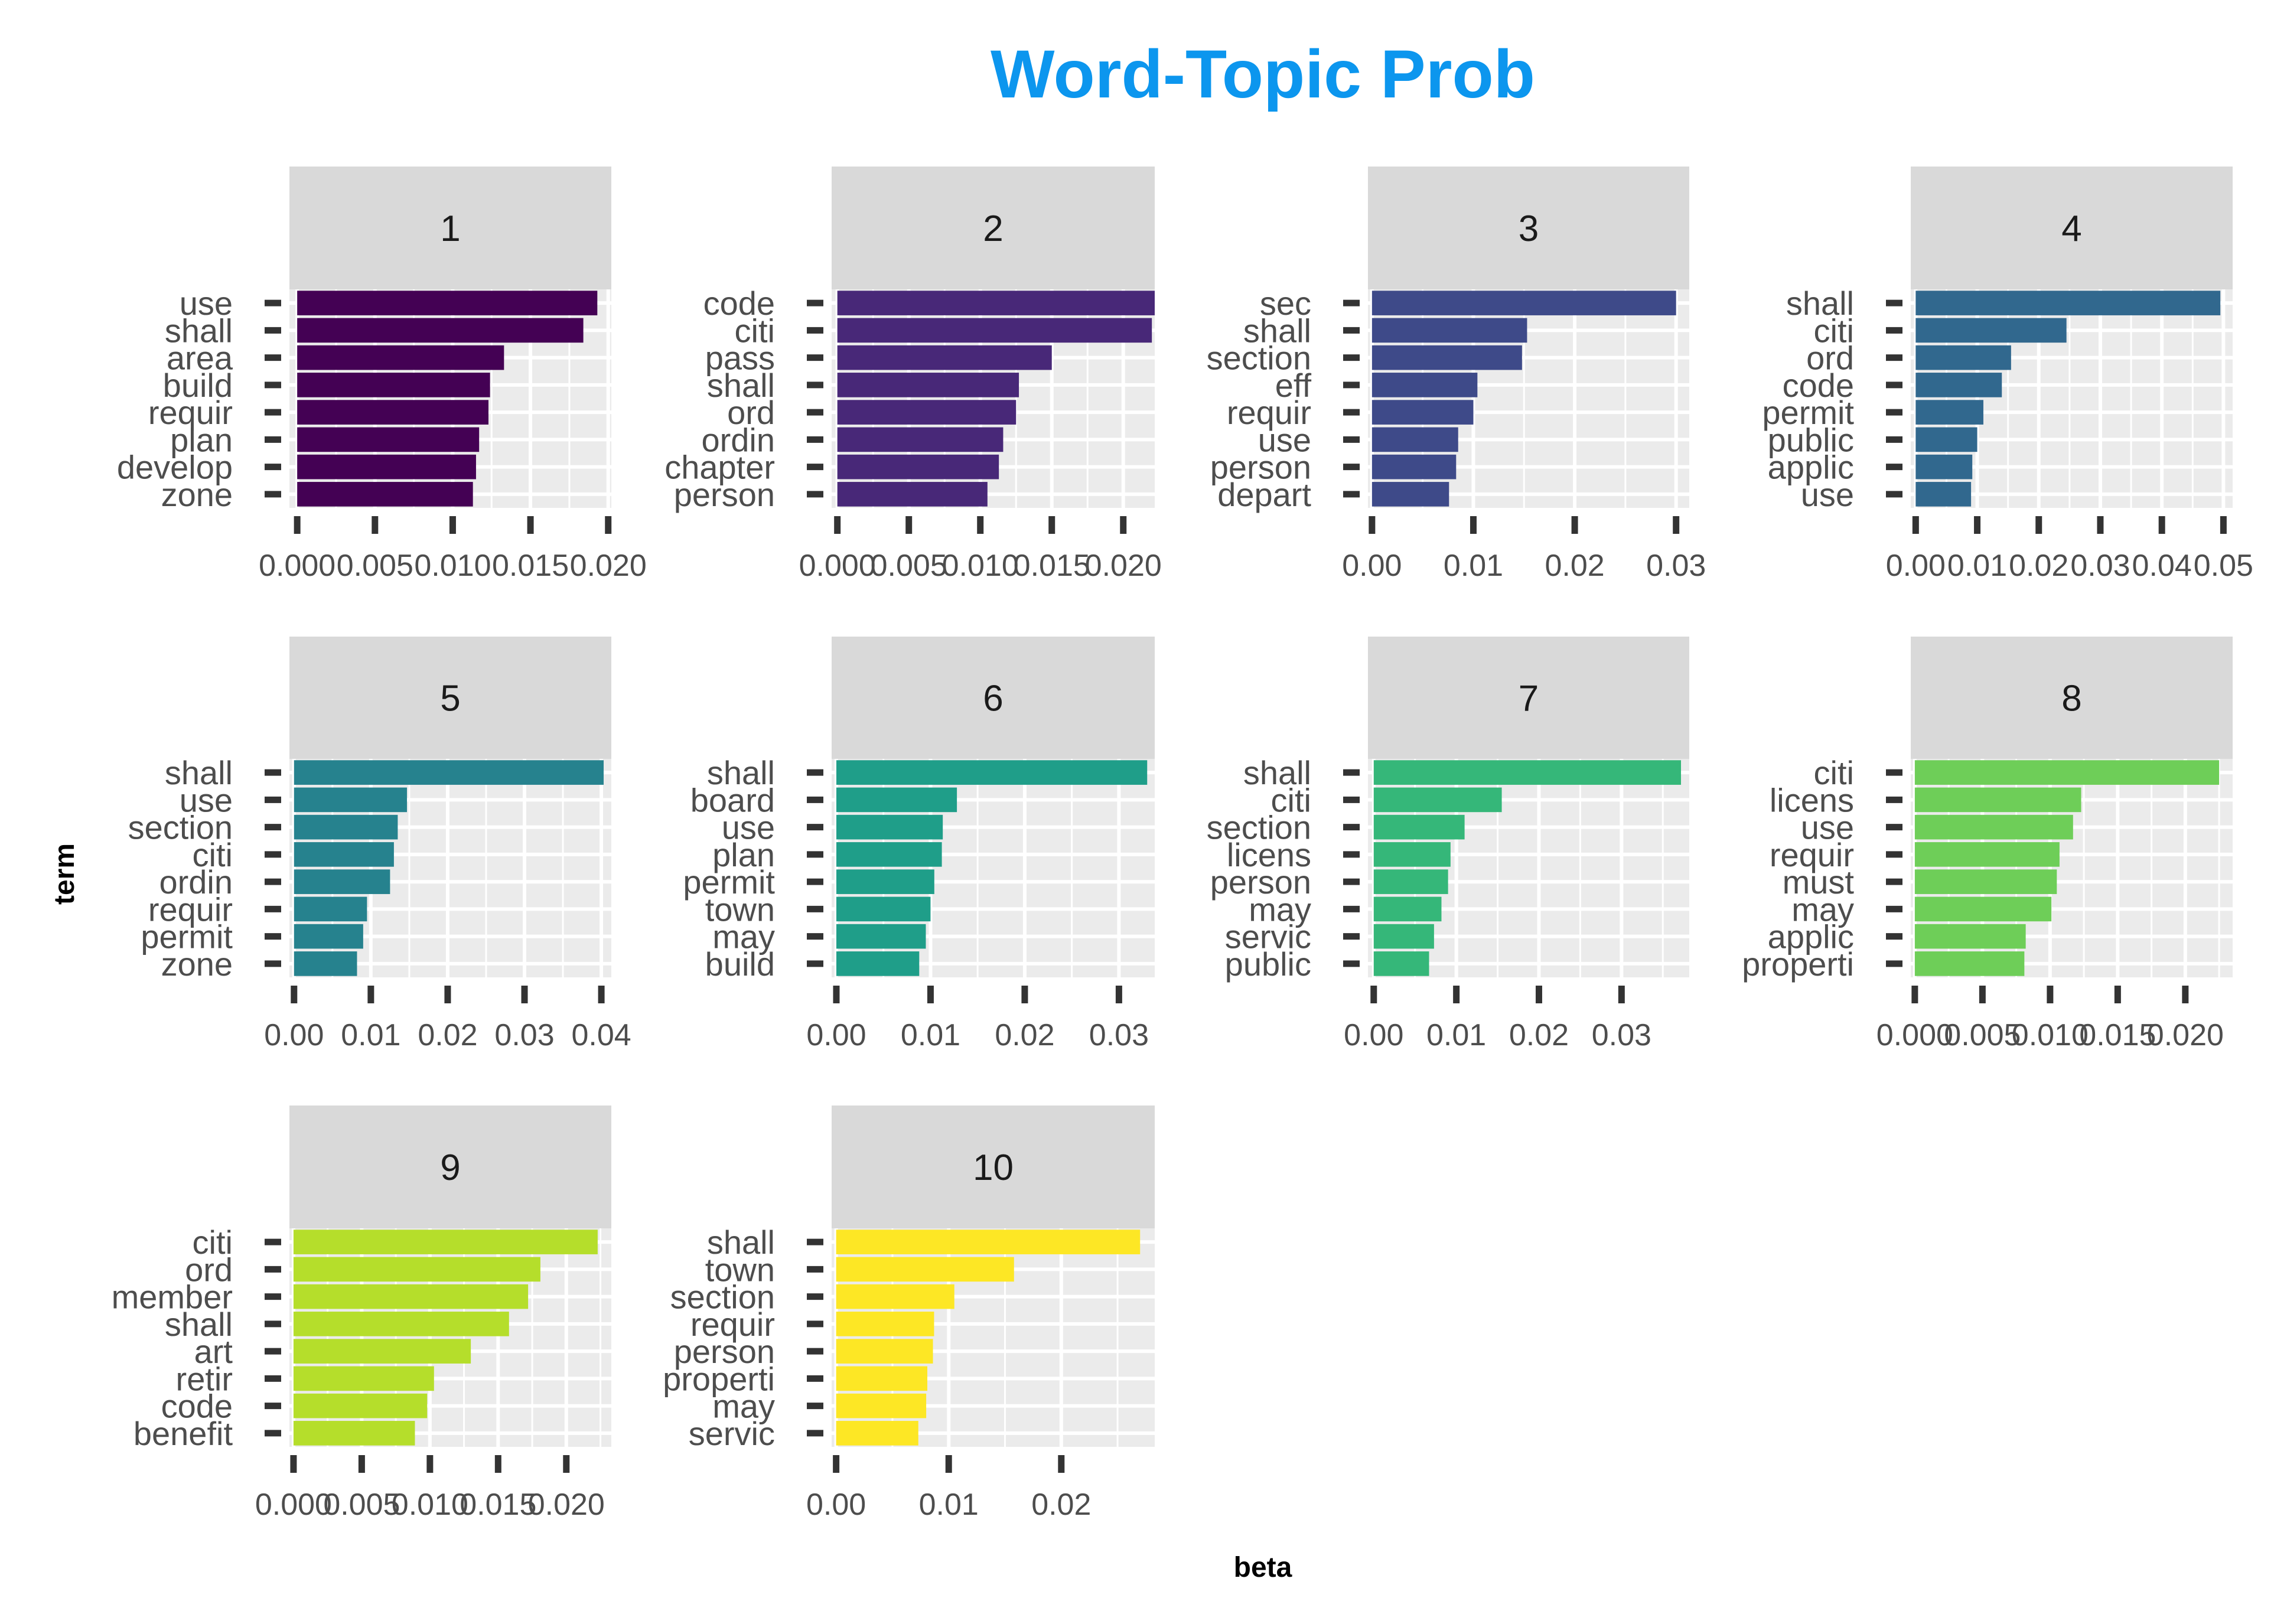 The width and height of the screenshot is (2274, 1624). What do you see at coordinates (386, 467) in the screenshot?
I see `bar-develop` at bounding box center [386, 467].